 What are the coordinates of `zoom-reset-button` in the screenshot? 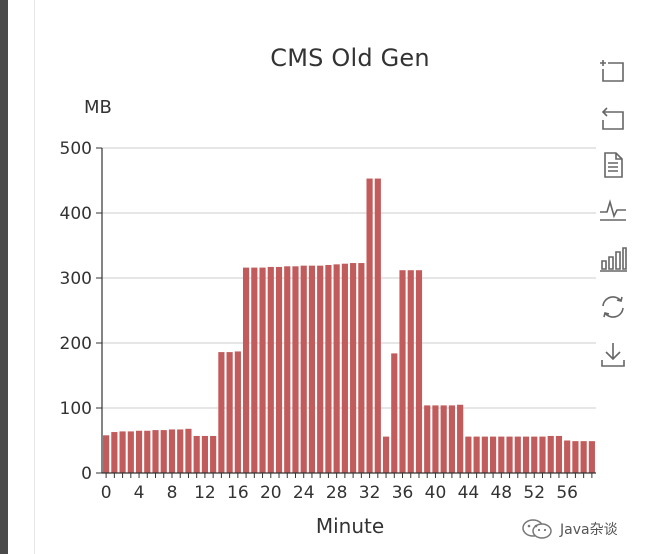 It's located at (613, 119).